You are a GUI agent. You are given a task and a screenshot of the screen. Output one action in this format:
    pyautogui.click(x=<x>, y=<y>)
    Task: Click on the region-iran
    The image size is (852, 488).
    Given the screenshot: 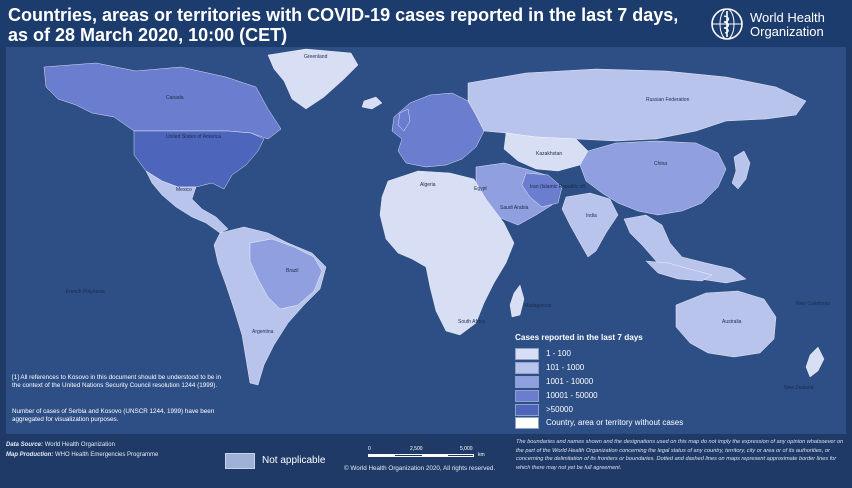 What is the action you would take?
    pyautogui.click(x=542, y=190)
    